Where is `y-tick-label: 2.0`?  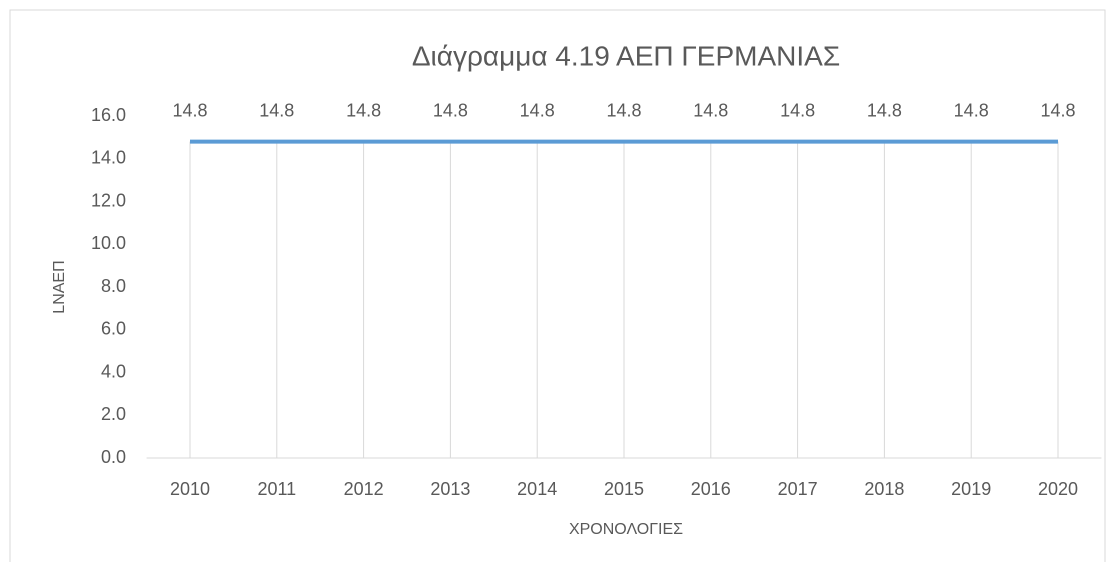 y-tick-label: 2.0 is located at coordinates (113, 414).